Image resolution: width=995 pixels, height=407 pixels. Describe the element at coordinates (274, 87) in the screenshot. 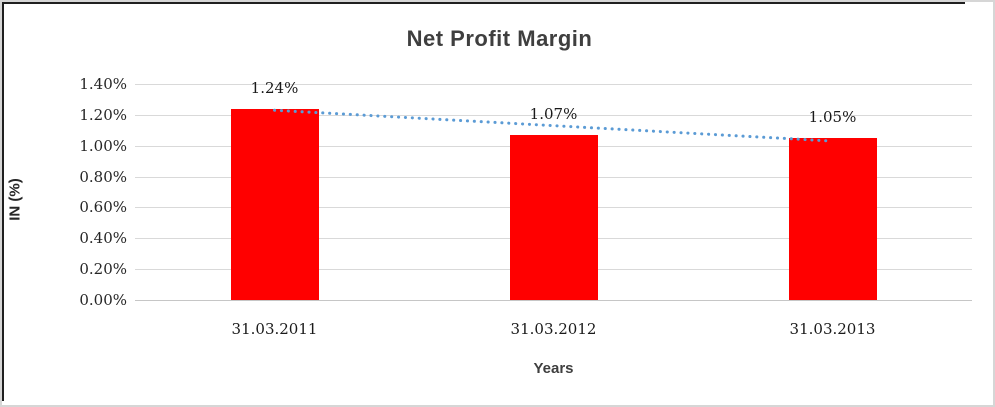

I see `bar-data-label: 1.24%` at that location.